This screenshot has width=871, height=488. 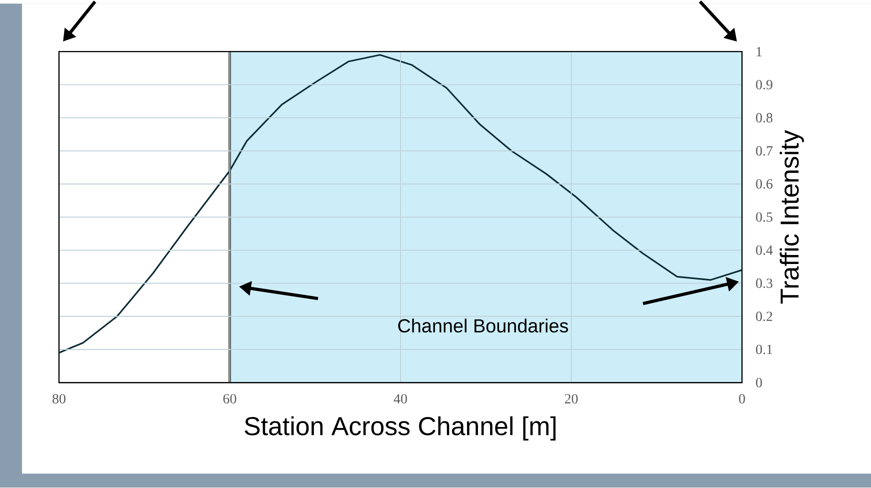 I want to click on y-tick-label: 1, so click(x=759, y=51).